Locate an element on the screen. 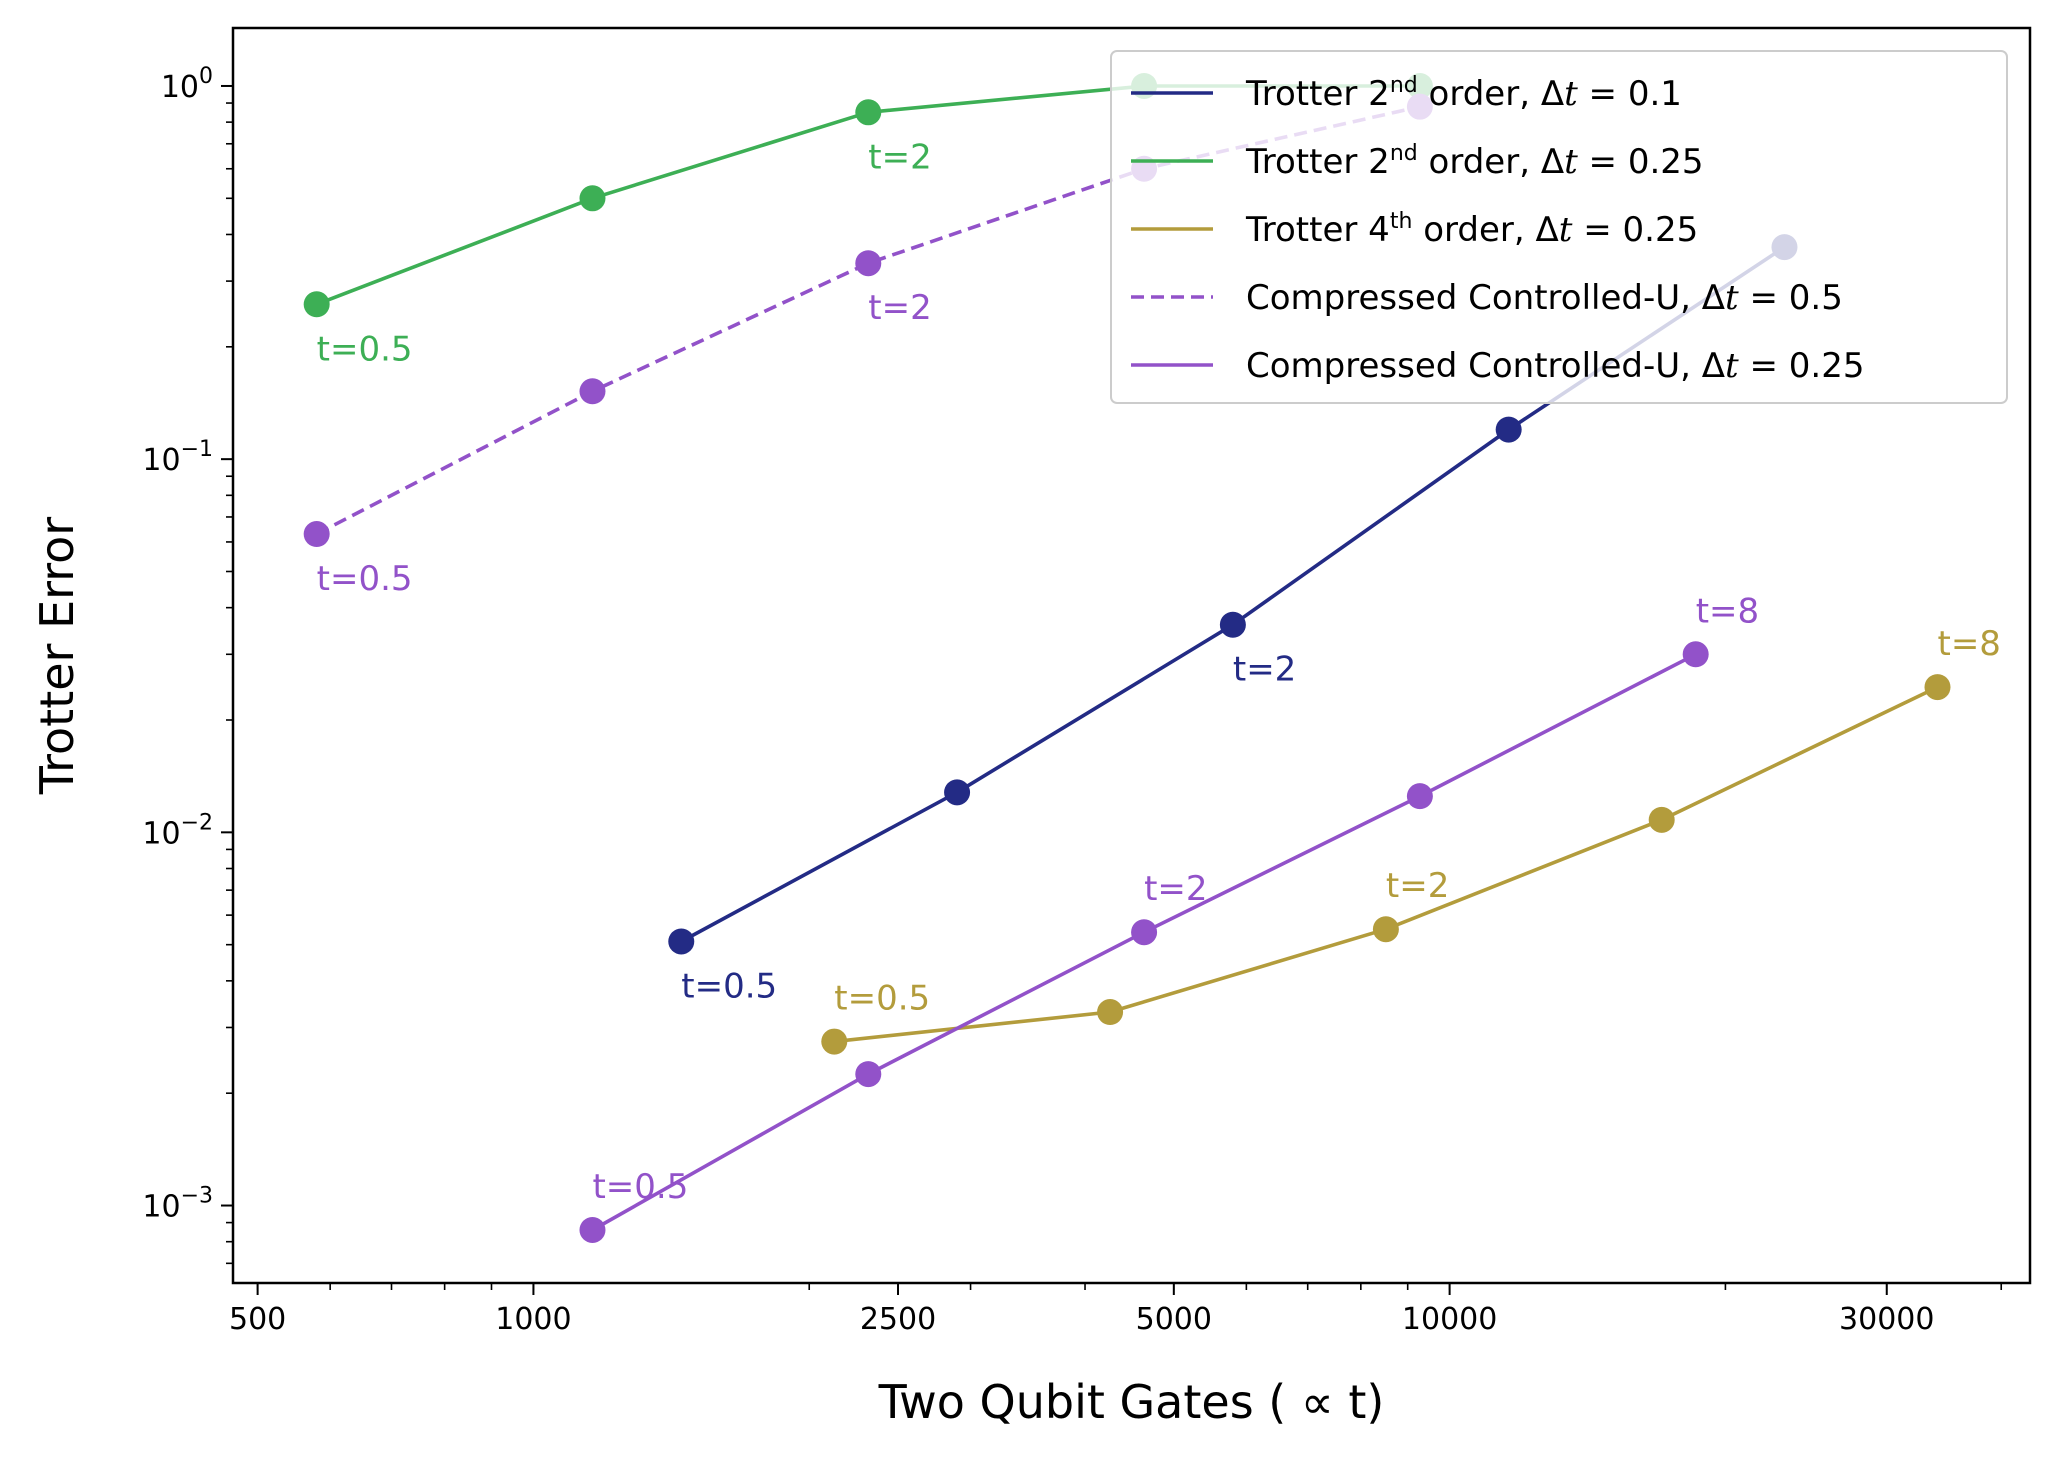 The image size is (2054, 1461). x-tick-label: 2500 is located at coordinates (898, 1319).